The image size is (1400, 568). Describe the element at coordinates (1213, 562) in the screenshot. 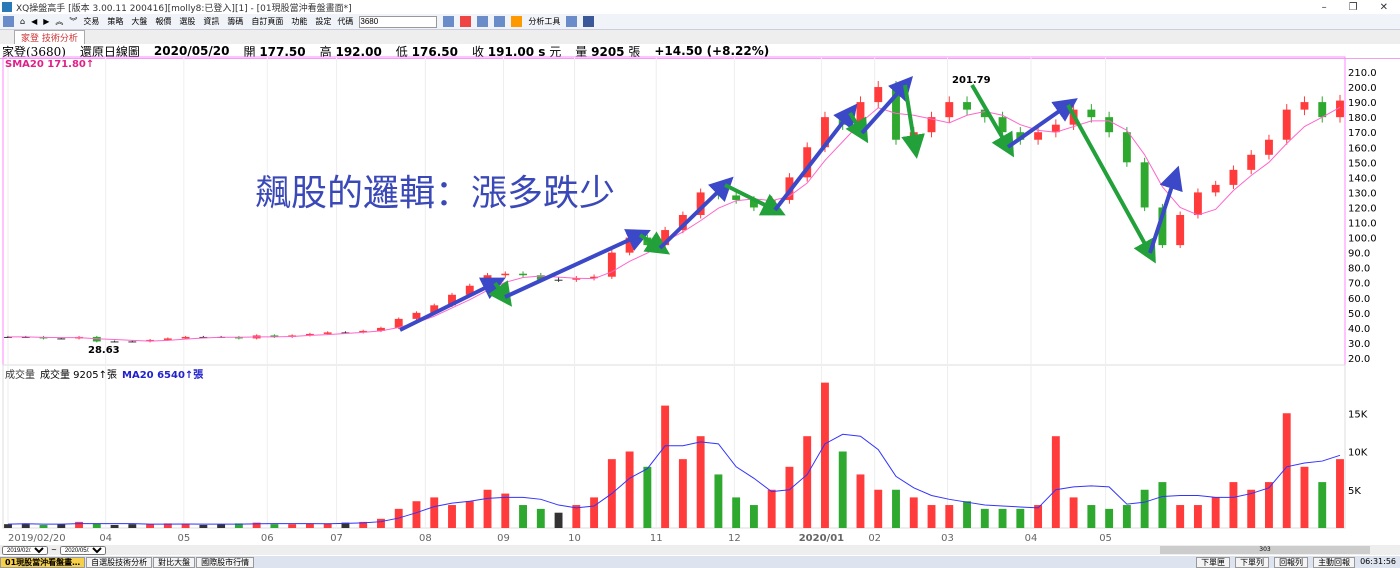

I see `order-button: 下單匣` at that location.